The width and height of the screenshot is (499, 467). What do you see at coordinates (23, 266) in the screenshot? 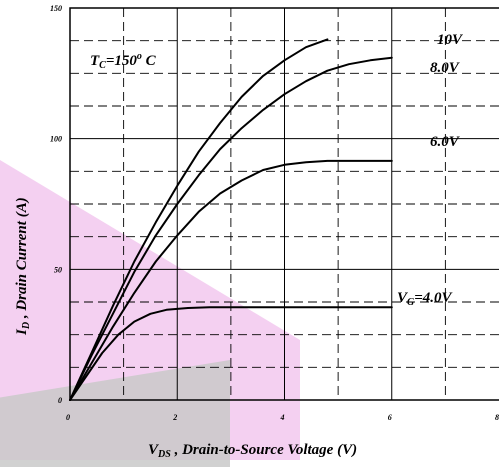
I see `y-axis-label: ID , Drain Current (A)` at bounding box center [23, 266].